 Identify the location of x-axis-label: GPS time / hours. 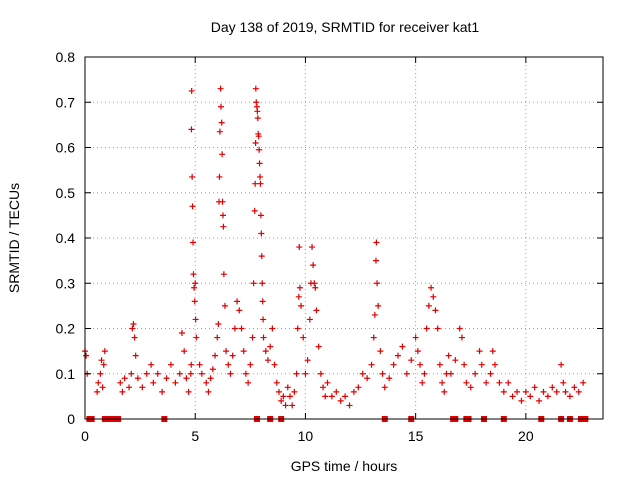
(344, 466).